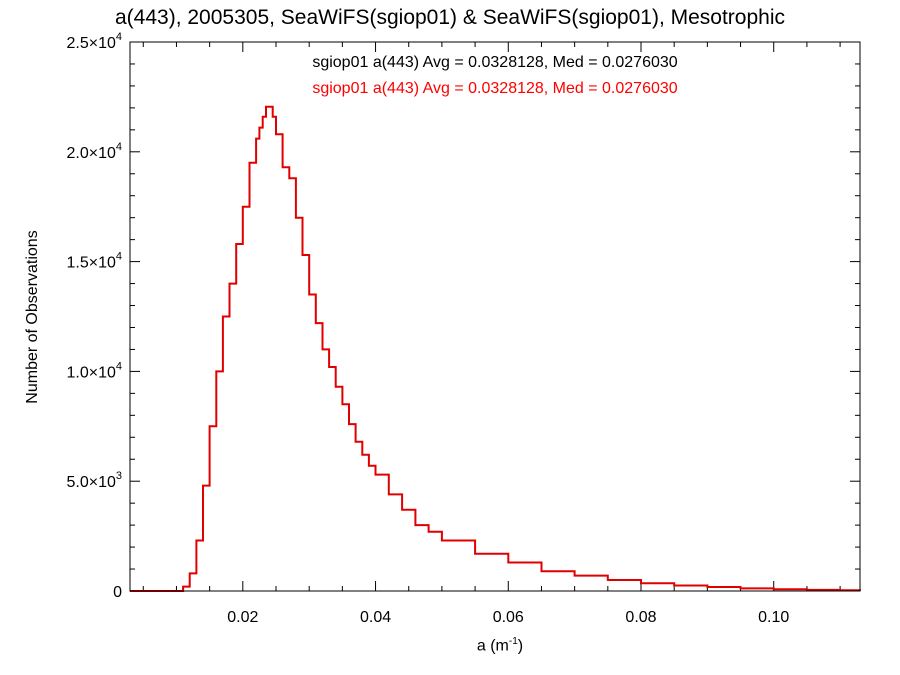  Describe the element at coordinates (773, 617) in the screenshot. I see `x-tick-label: 0.10` at that location.